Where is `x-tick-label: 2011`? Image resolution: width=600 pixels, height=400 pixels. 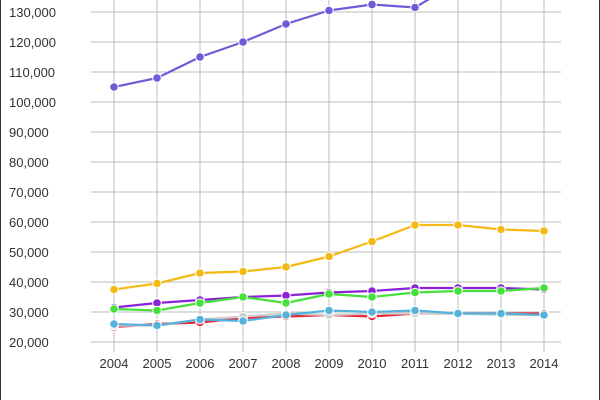
x-tick-label: 2011 is located at coordinates (415, 363).